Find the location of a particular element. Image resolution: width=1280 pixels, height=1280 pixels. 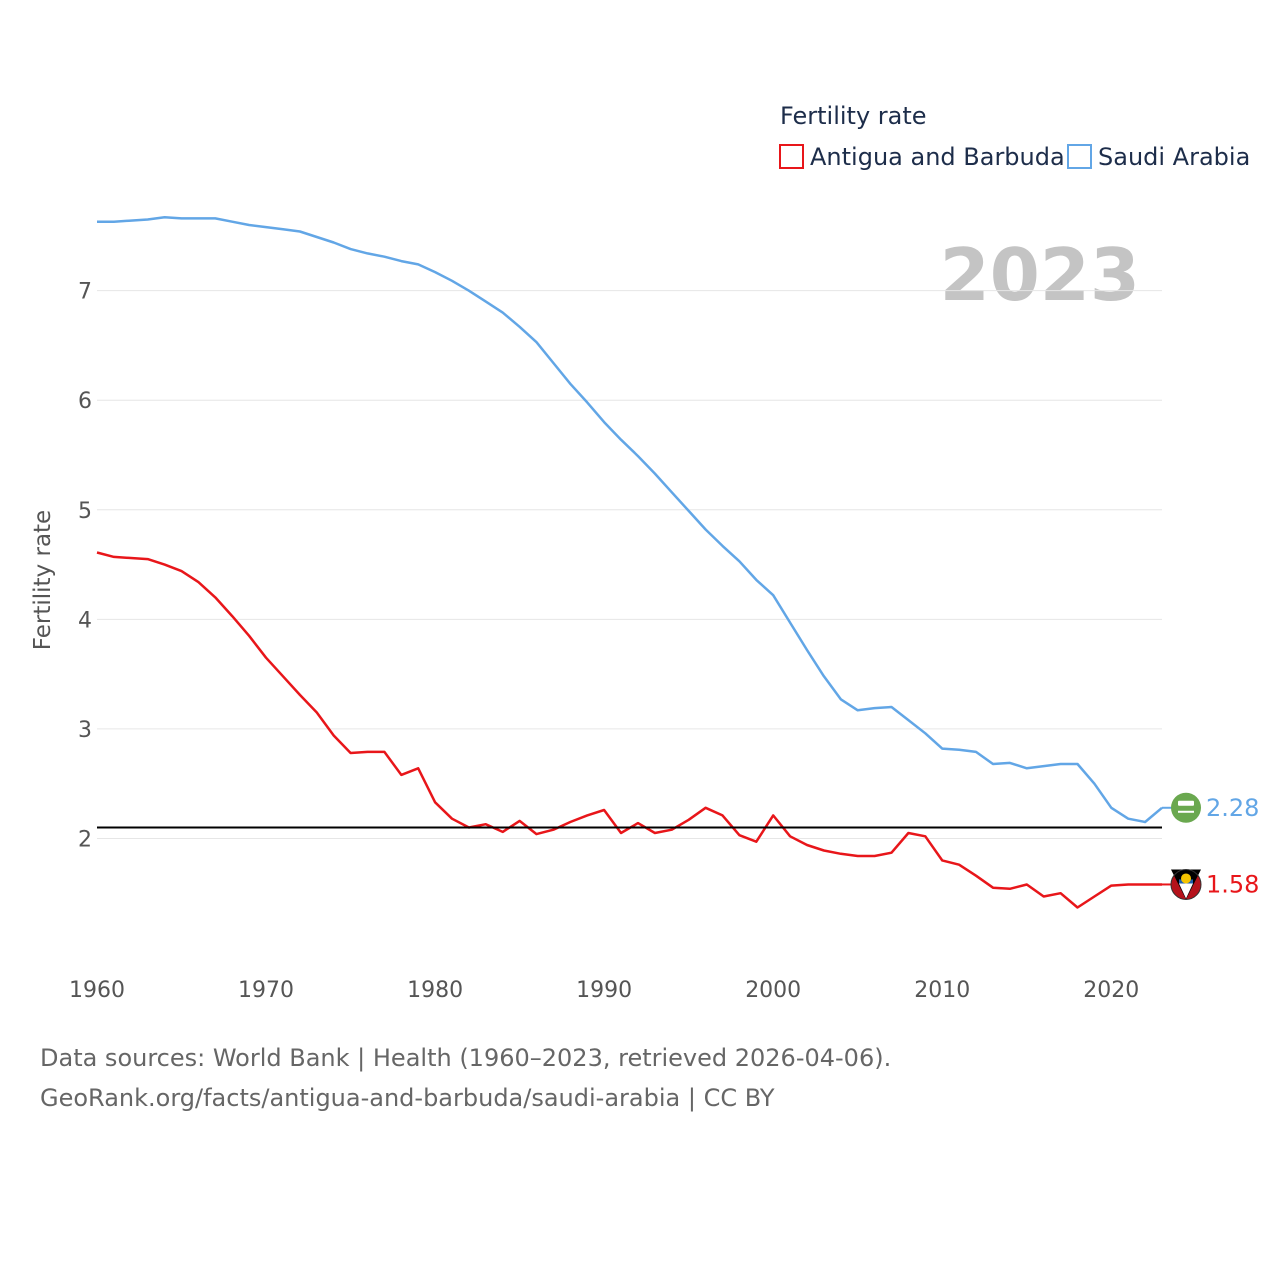

legend-swatch-saudi-arabia is located at coordinates (1079, 156).